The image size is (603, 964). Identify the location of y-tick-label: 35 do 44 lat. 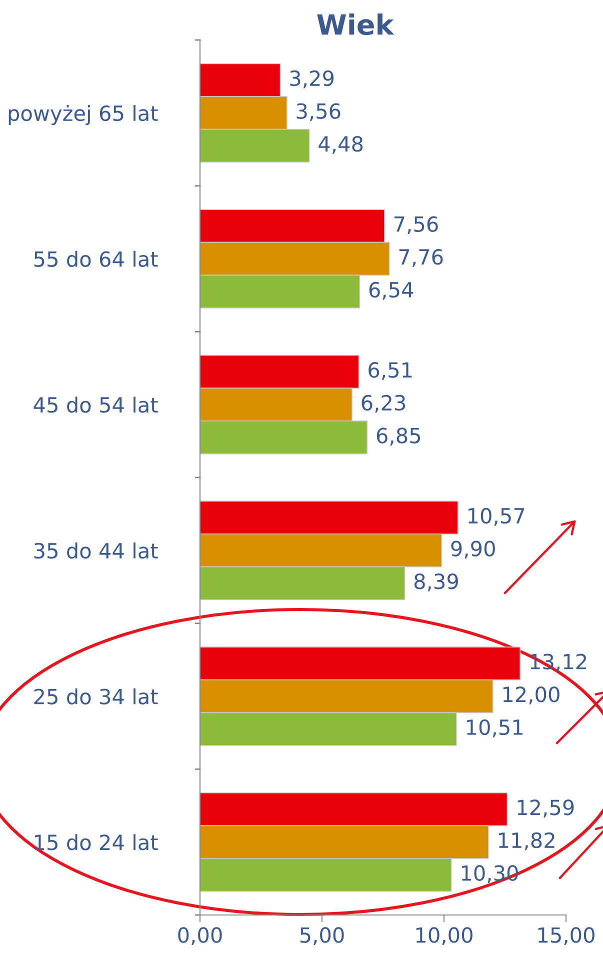
(96, 550).